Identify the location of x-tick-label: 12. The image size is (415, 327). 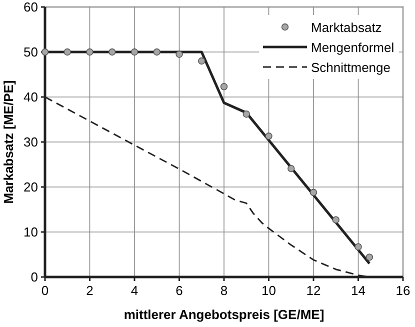
(313, 290).